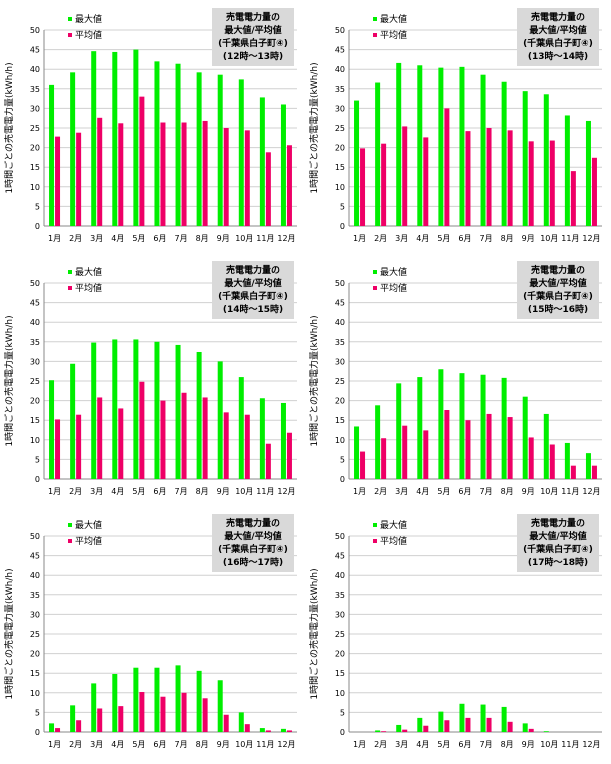 This screenshot has height=764, width=611. What do you see at coordinates (35, 187) in the screenshot?
I see `y-tick-label: 10` at bounding box center [35, 187].